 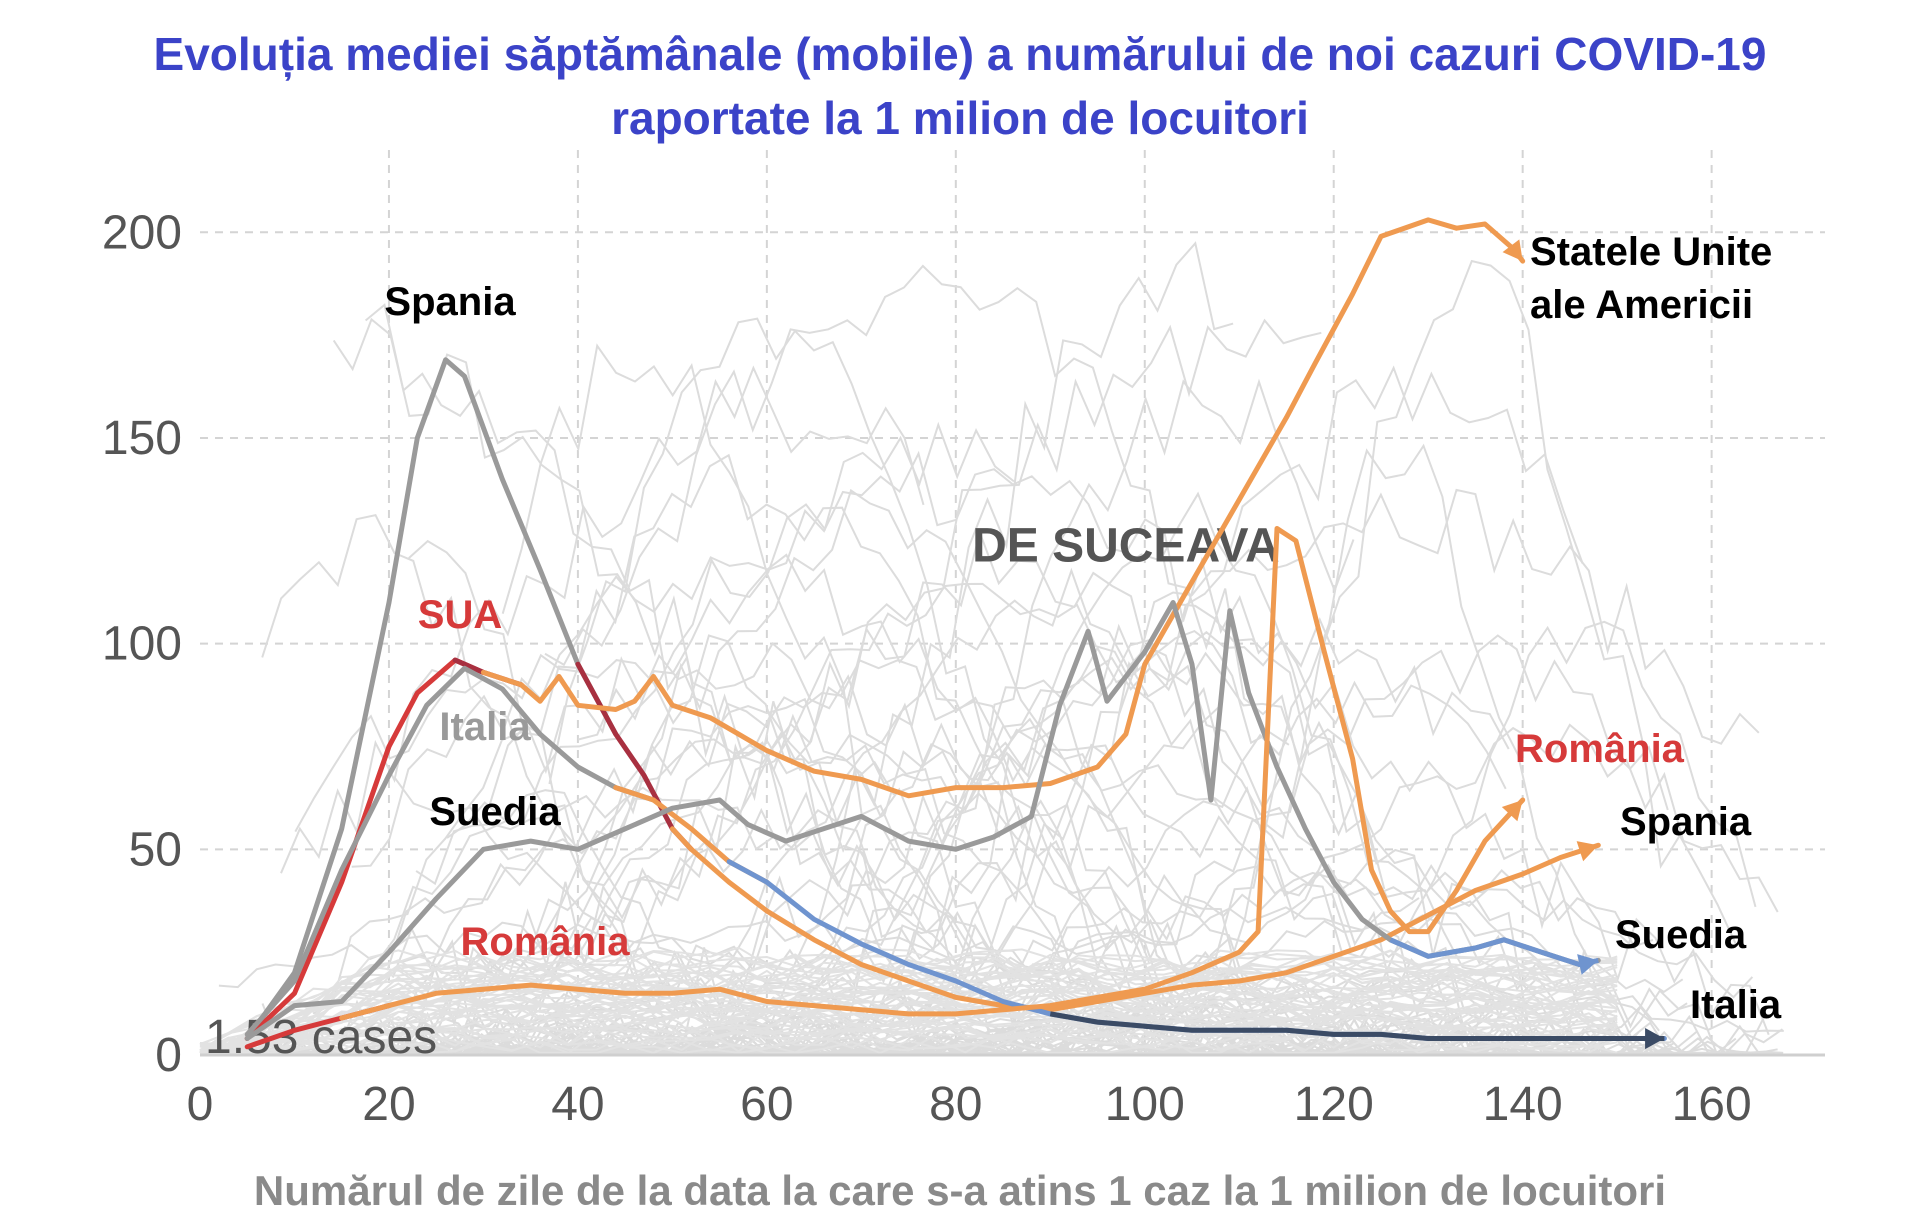 I want to click on x-tick-label: 100, so click(x=1145, y=1104).